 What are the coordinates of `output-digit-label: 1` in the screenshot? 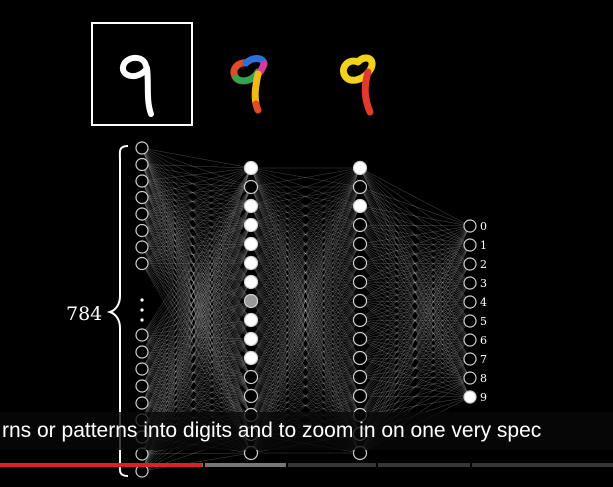 It's located at (483, 245).